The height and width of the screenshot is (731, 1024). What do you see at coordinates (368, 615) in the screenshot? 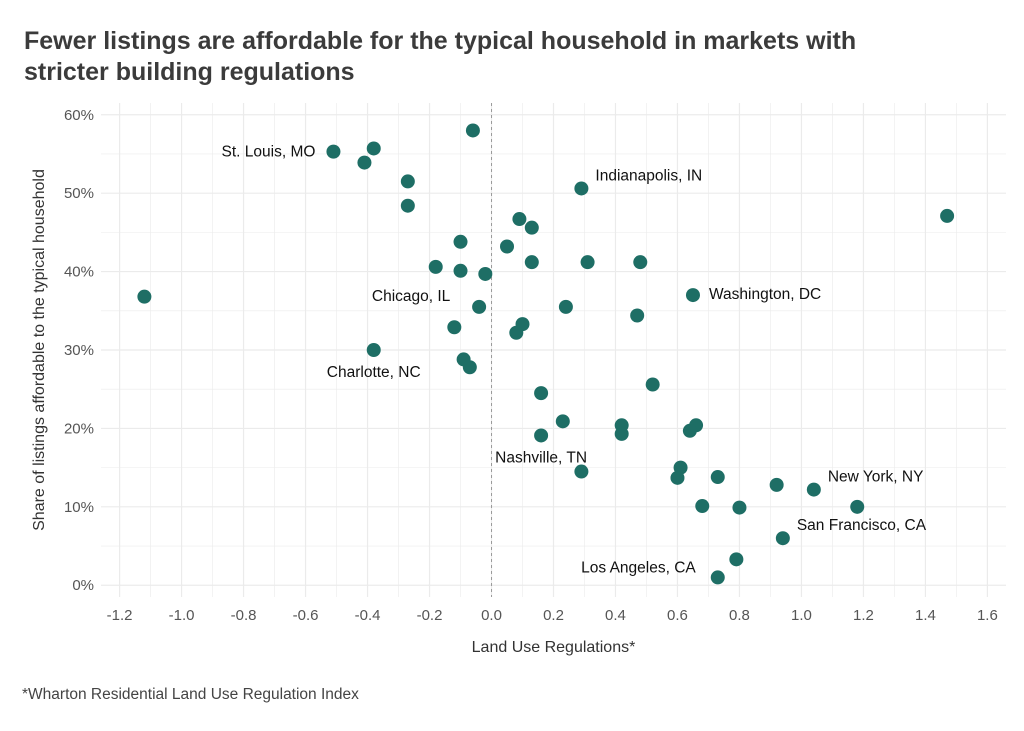
I see `x-tick-label: -0.4` at bounding box center [368, 615].